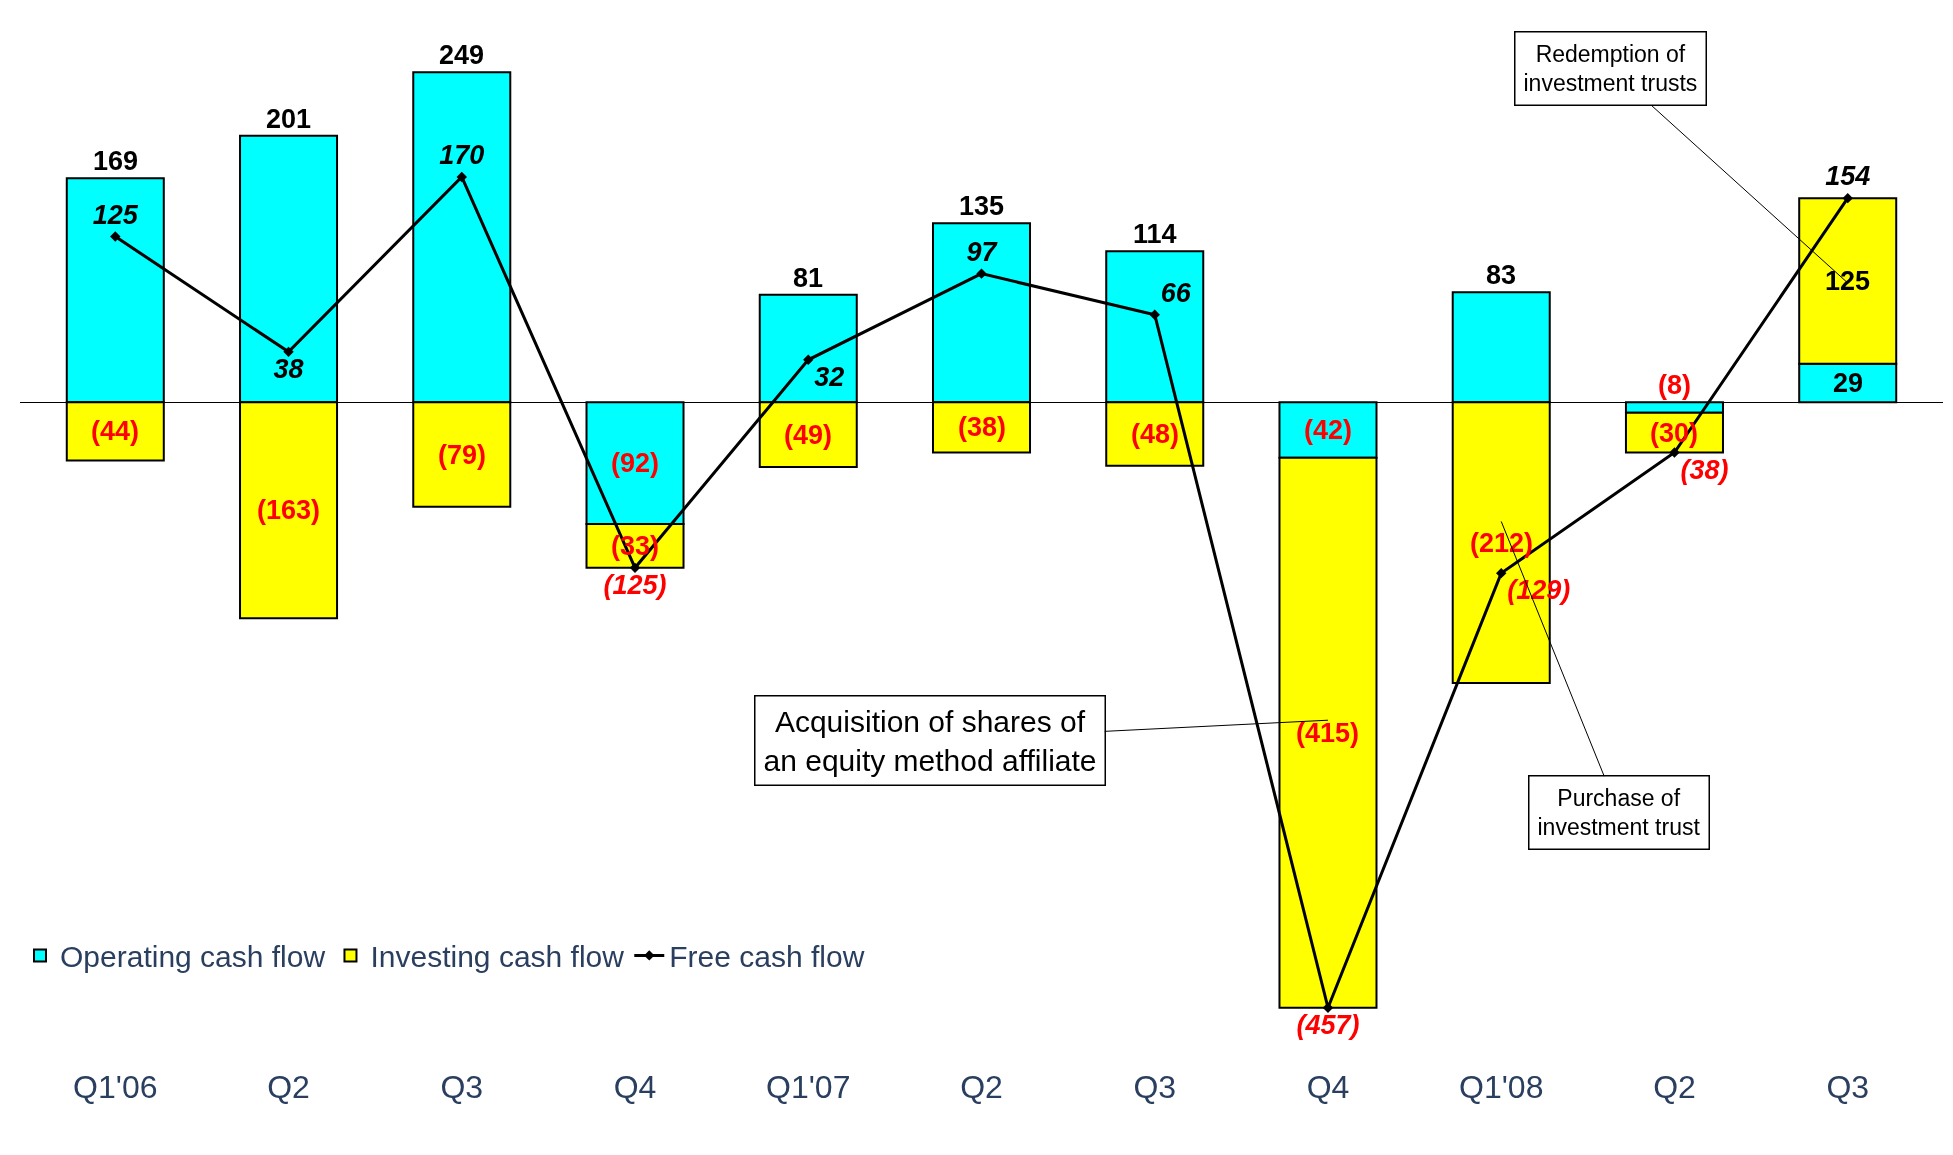  I want to click on data-label: 201, so click(289, 119).